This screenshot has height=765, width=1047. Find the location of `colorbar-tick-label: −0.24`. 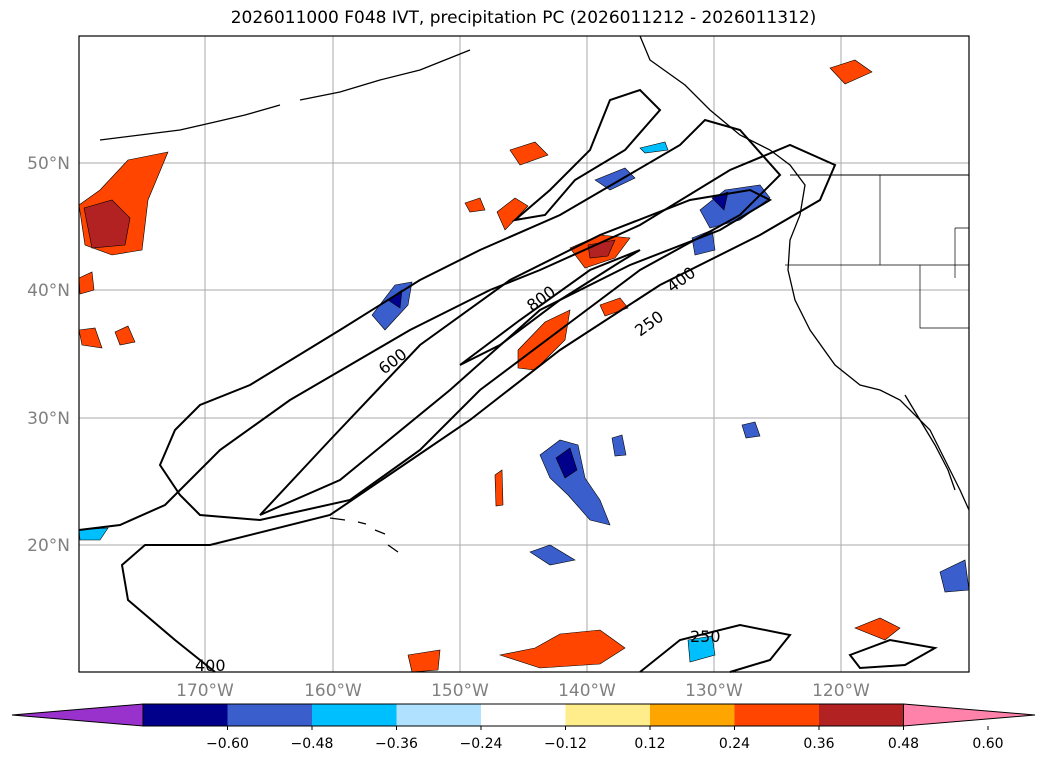

colorbar-tick-label: −0.24 is located at coordinates (481, 744).